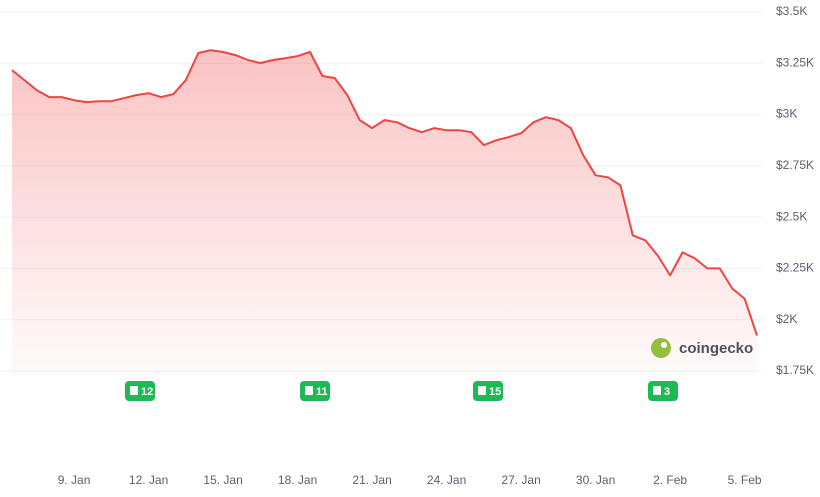 The height and width of the screenshot is (497, 820). What do you see at coordinates (147, 392) in the screenshot?
I see `badge-count: 12` at bounding box center [147, 392].